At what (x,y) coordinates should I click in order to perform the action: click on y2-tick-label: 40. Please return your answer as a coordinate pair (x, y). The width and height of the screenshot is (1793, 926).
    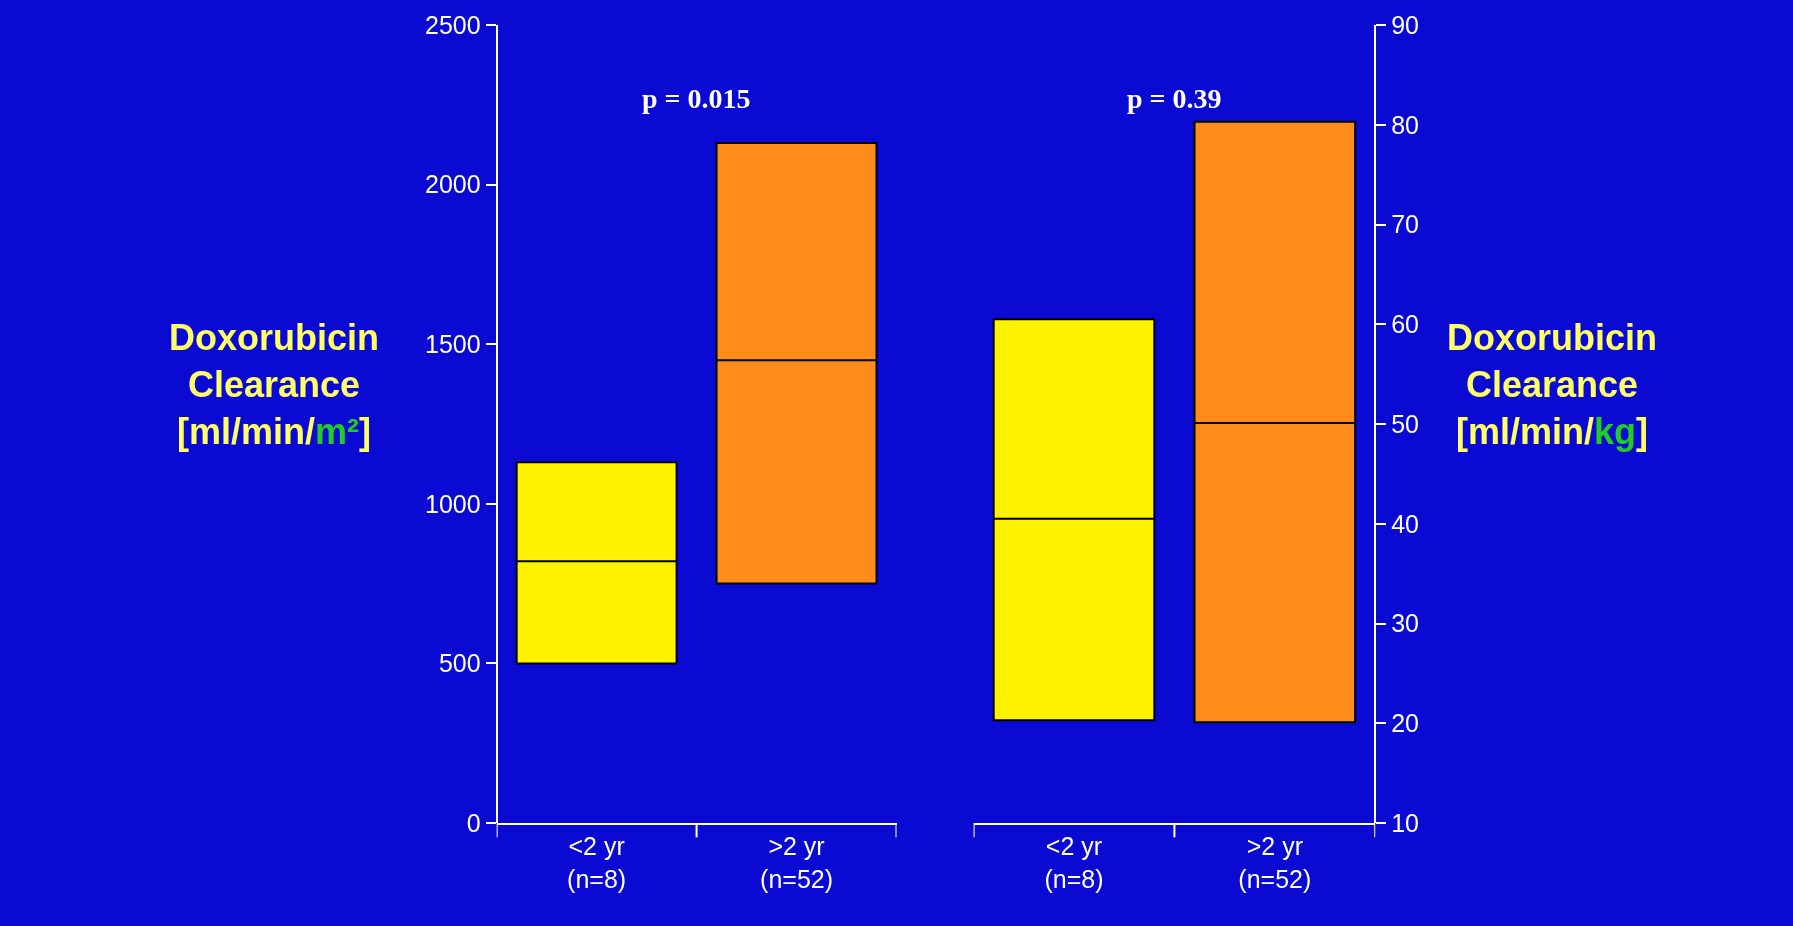
    Looking at the image, I should click on (1405, 523).